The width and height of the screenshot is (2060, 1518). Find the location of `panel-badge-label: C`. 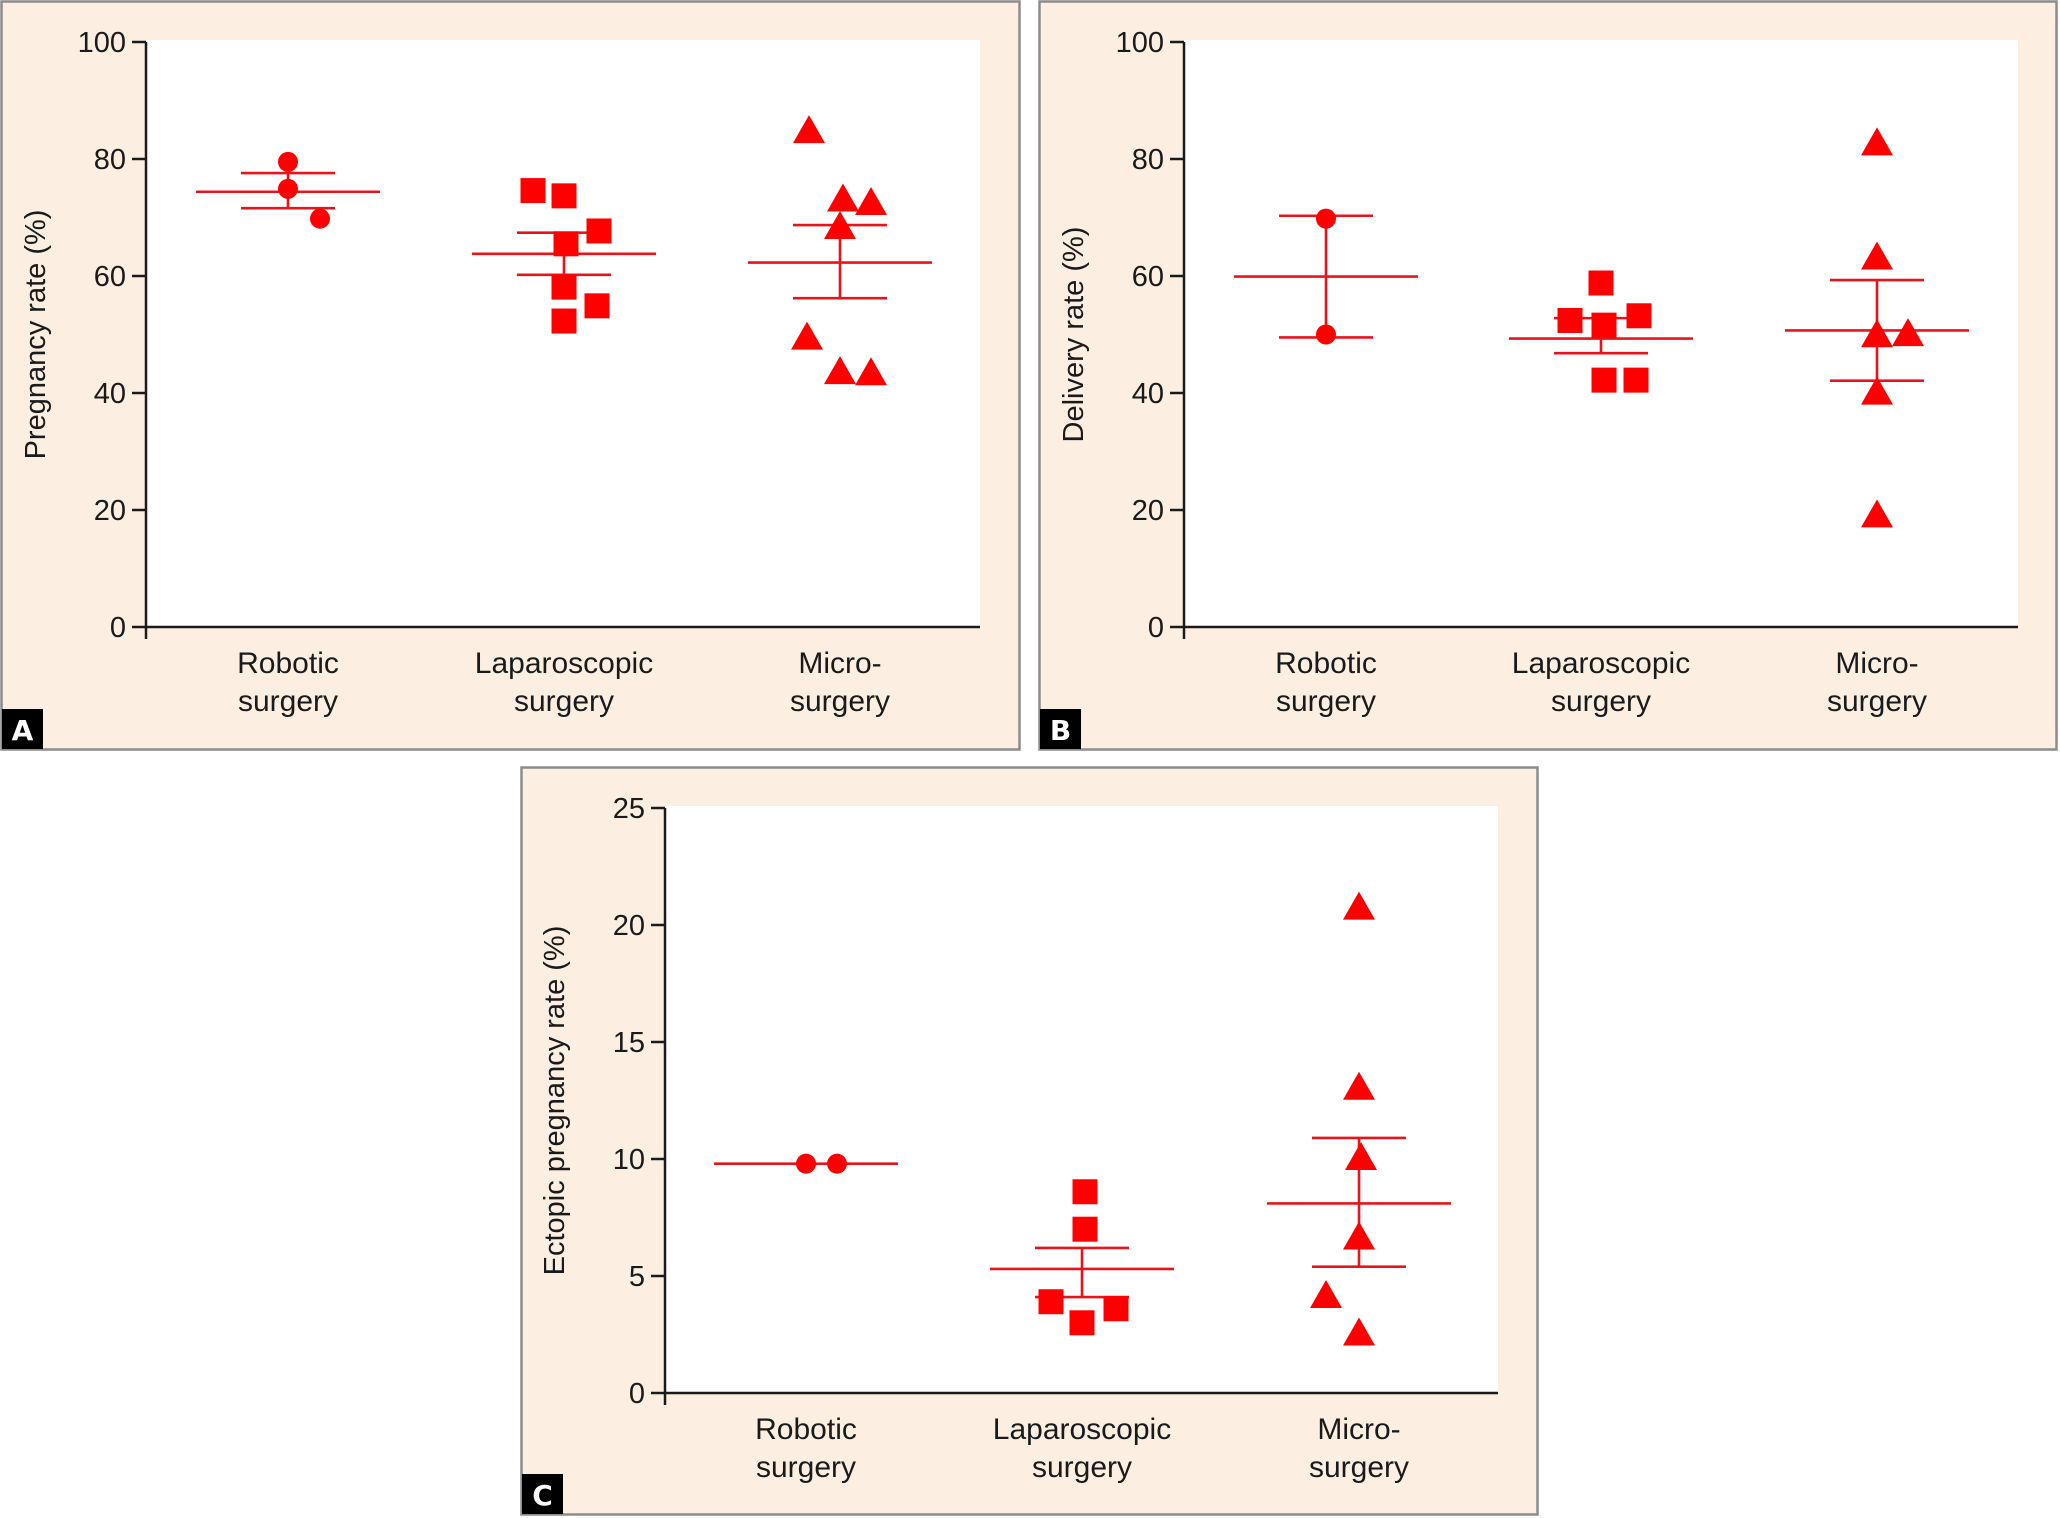

panel-badge-label: C is located at coordinates (542, 1495).